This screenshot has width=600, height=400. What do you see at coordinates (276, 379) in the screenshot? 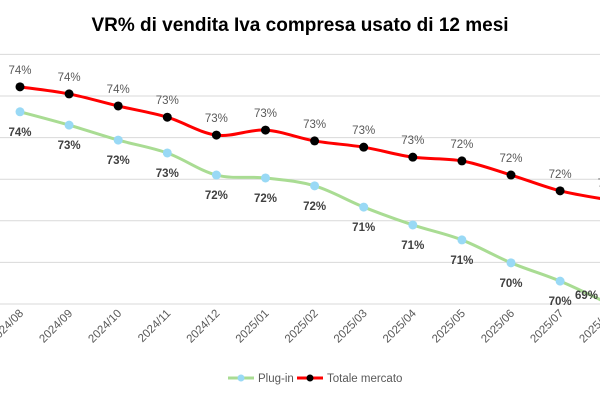
I see `legend-label-plug-in: Plug-in` at bounding box center [276, 379].